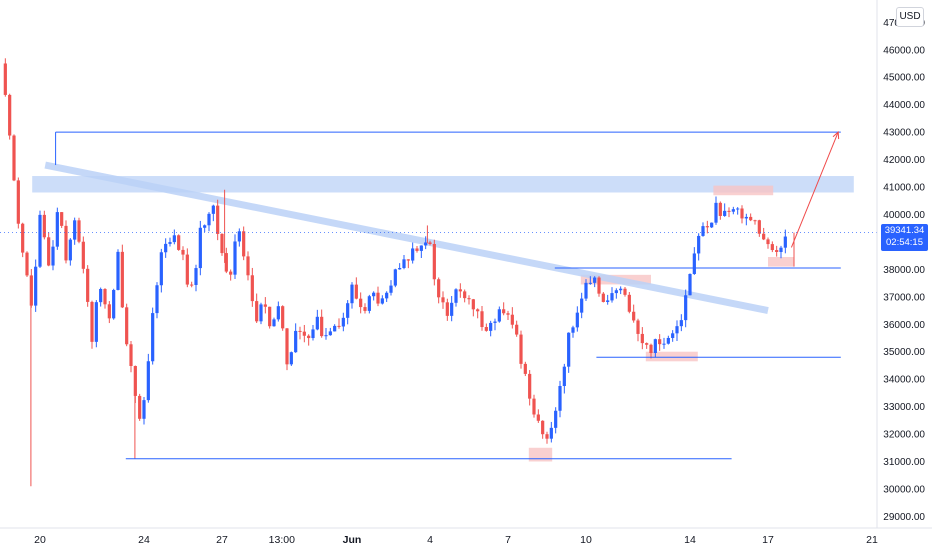 The image size is (932, 550). I want to click on time-tick-label: 21, so click(872, 540).